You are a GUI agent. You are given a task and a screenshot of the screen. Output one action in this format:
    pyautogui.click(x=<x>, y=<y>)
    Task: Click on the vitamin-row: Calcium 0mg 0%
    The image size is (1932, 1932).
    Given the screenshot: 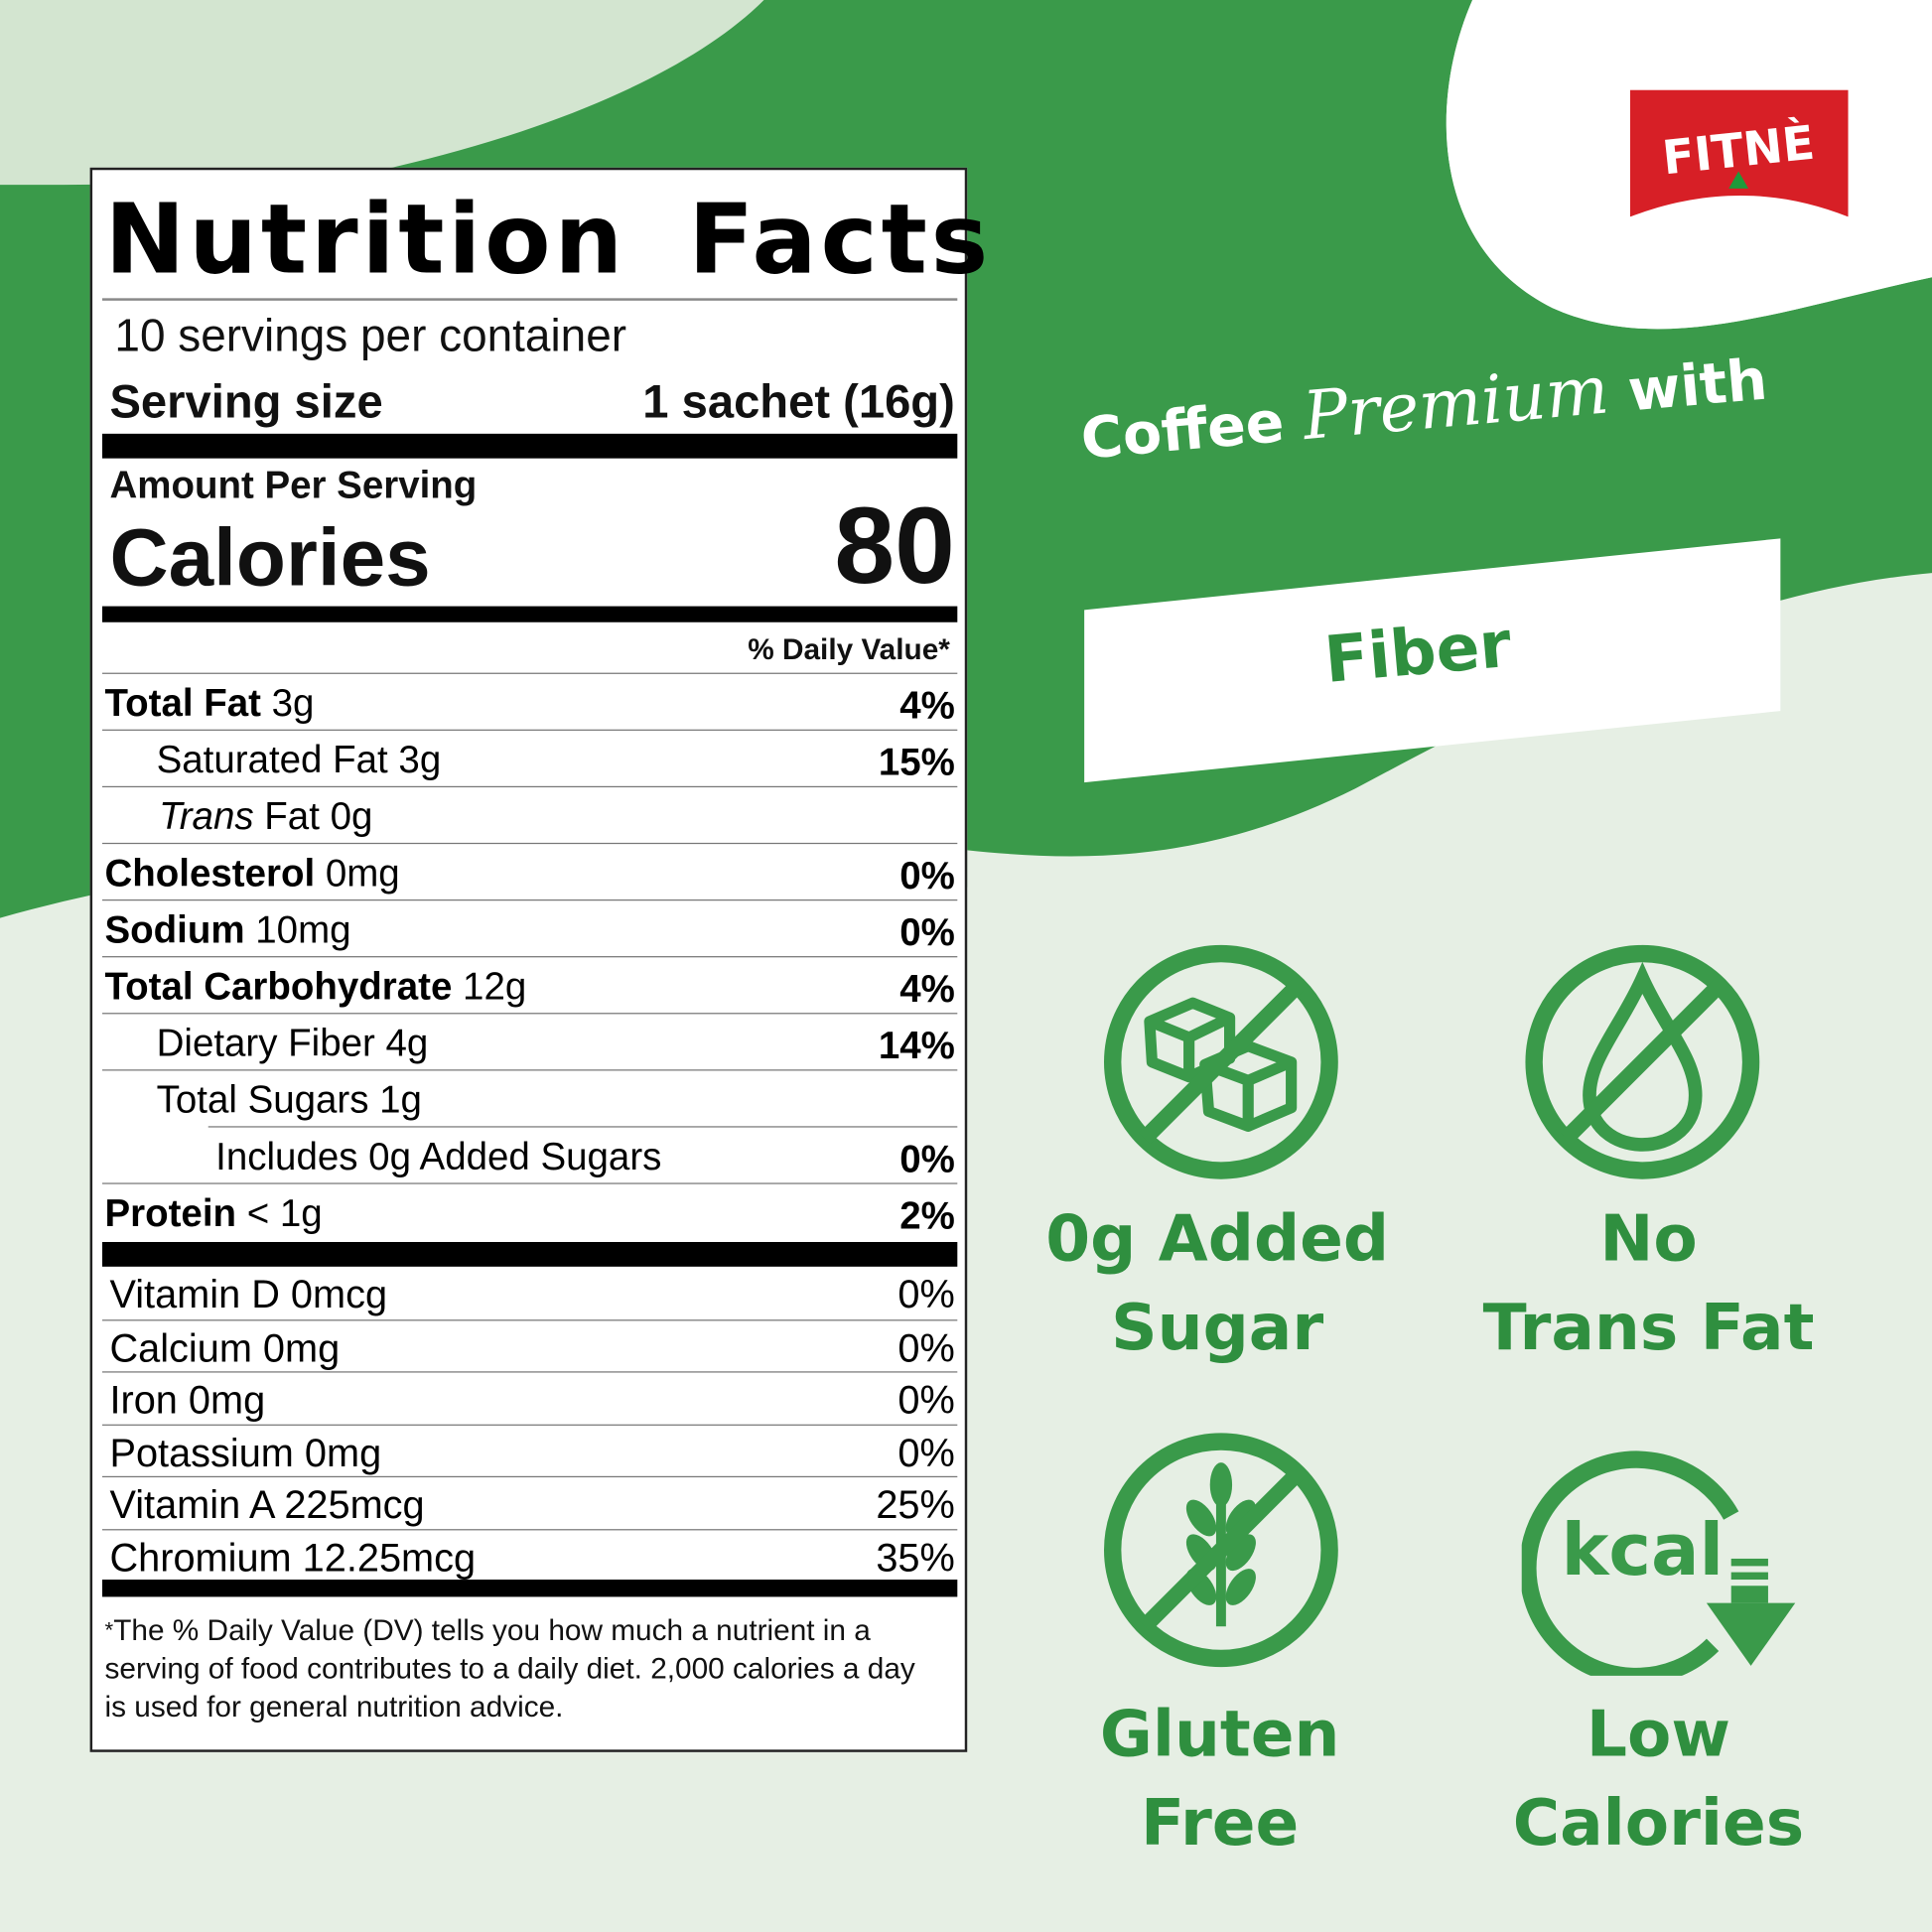 What is the action you would take?
    pyautogui.click(x=530, y=1345)
    